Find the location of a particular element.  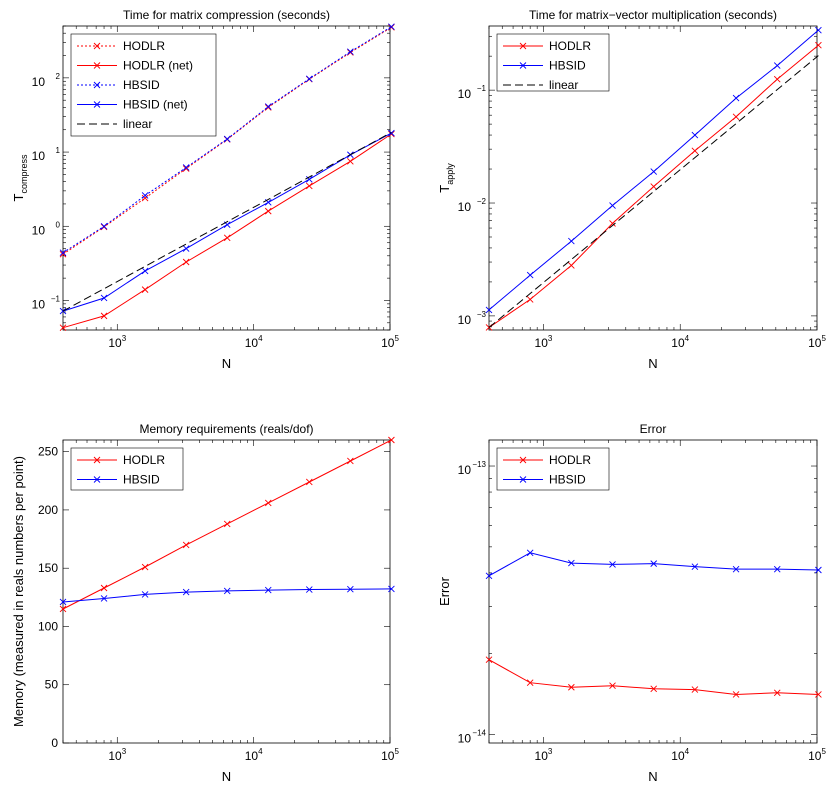

y-tick-exponent: −13 is located at coordinates (479, 464).